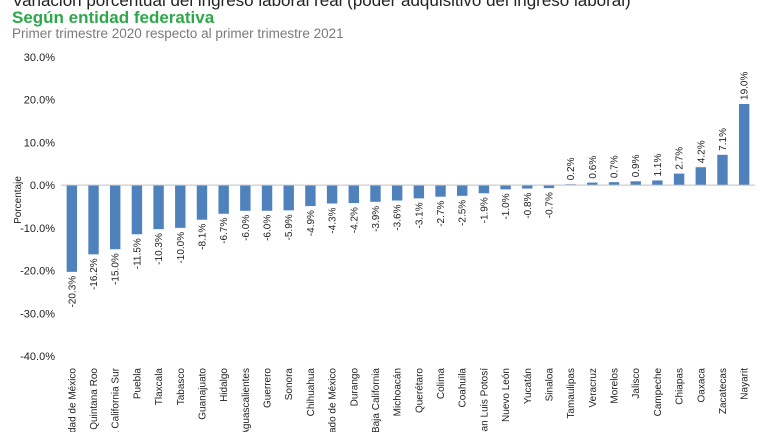 The height and width of the screenshot is (432, 768). What do you see at coordinates (398, 217) in the screenshot?
I see `data-label: -3.6%` at bounding box center [398, 217].